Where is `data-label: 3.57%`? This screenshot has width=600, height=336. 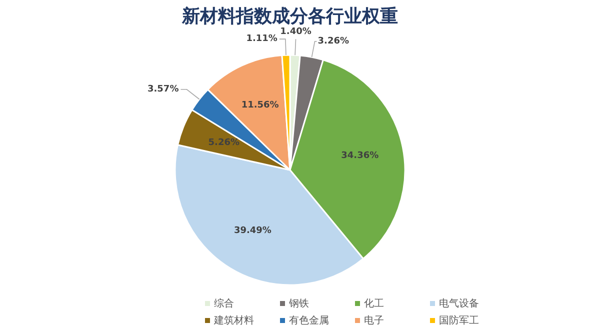 data-label: 3.57% is located at coordinates (163, 89).